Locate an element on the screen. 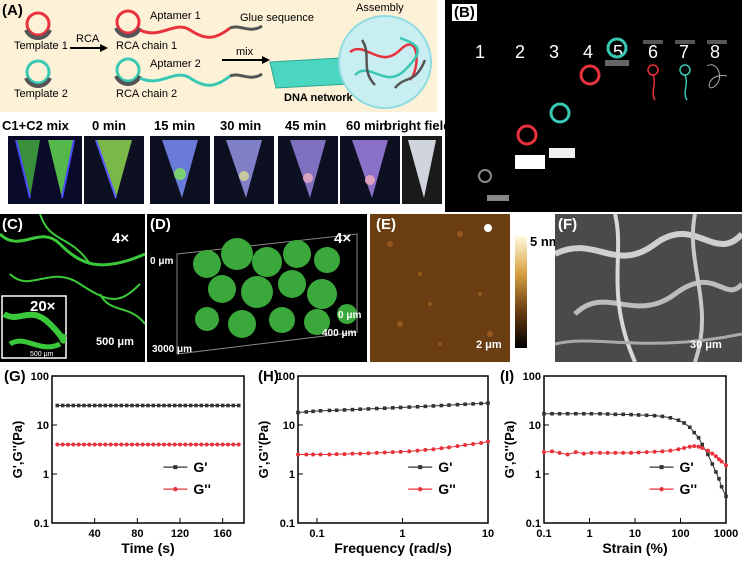 The image size is (742, 562). tube-label-0: 0 min is located at coordinates (109, 125).